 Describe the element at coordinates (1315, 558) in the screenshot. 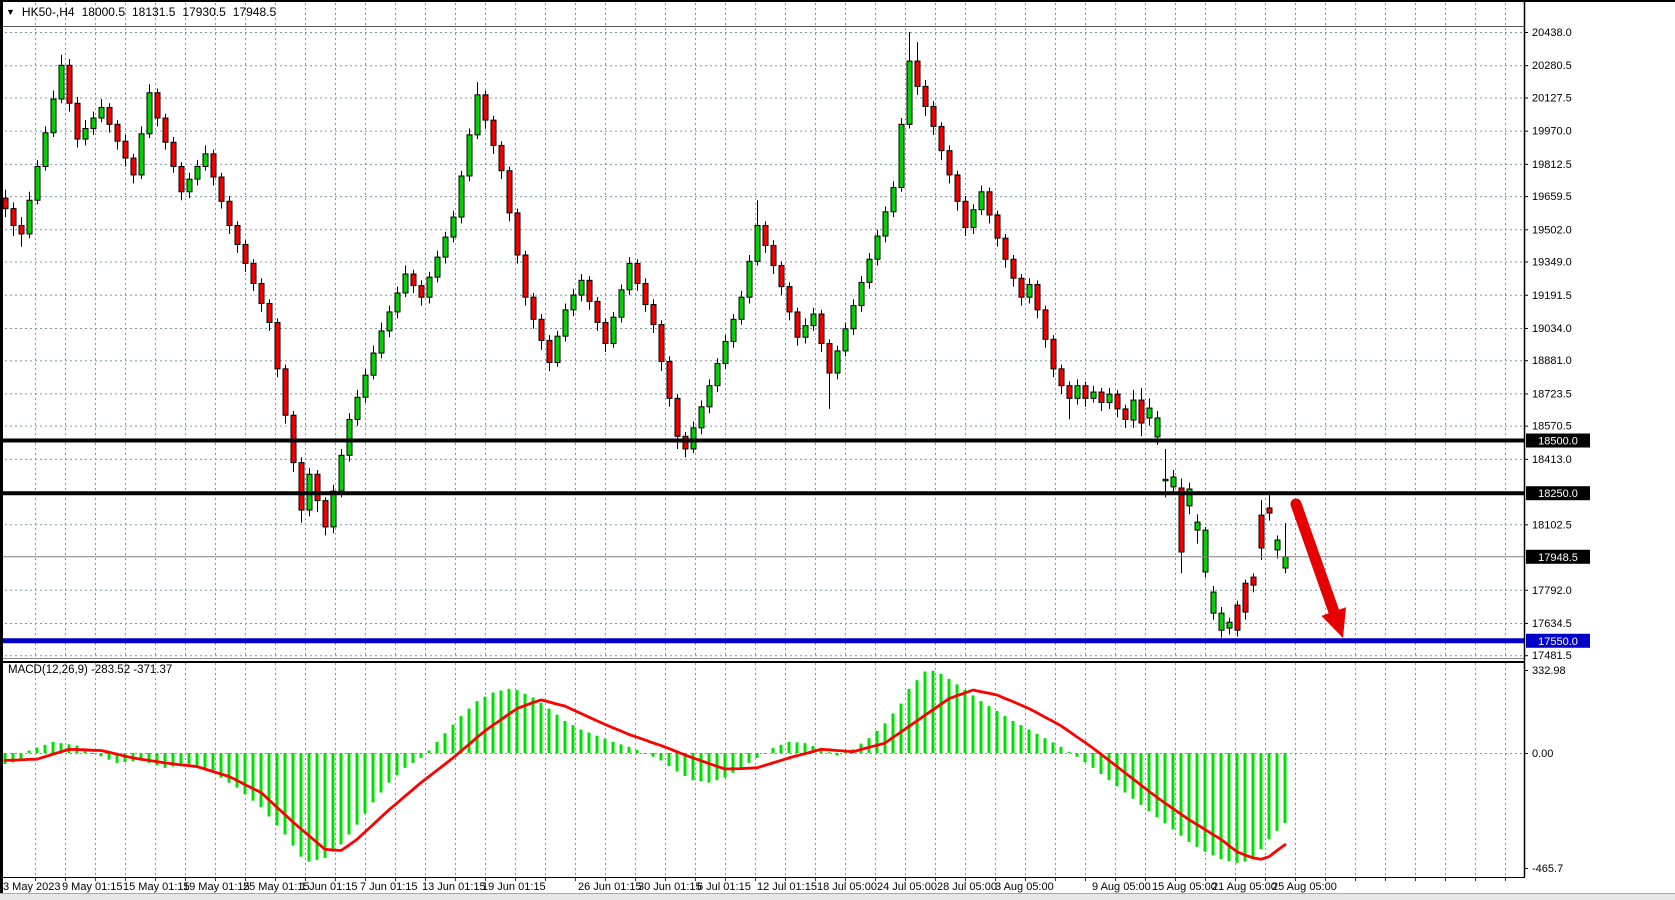

I see `arrow-shaft` at that location.